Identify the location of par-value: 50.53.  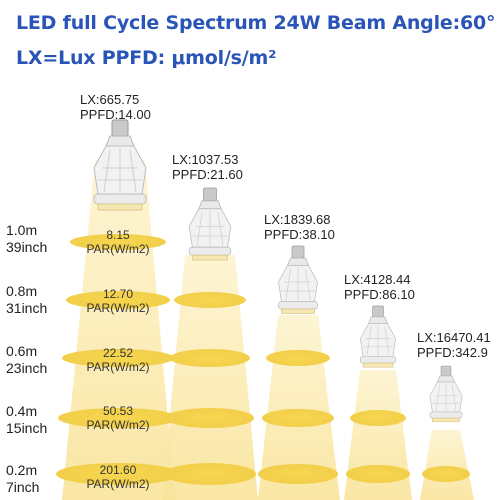
(118, 411).